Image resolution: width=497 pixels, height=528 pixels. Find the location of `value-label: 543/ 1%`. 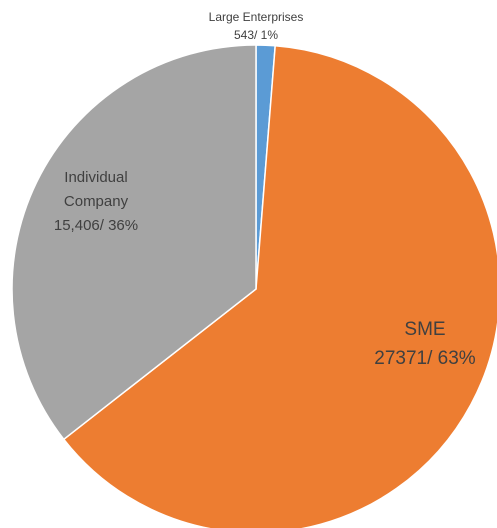

value-label: 543/ 1% is located at coordinates (256, 35).